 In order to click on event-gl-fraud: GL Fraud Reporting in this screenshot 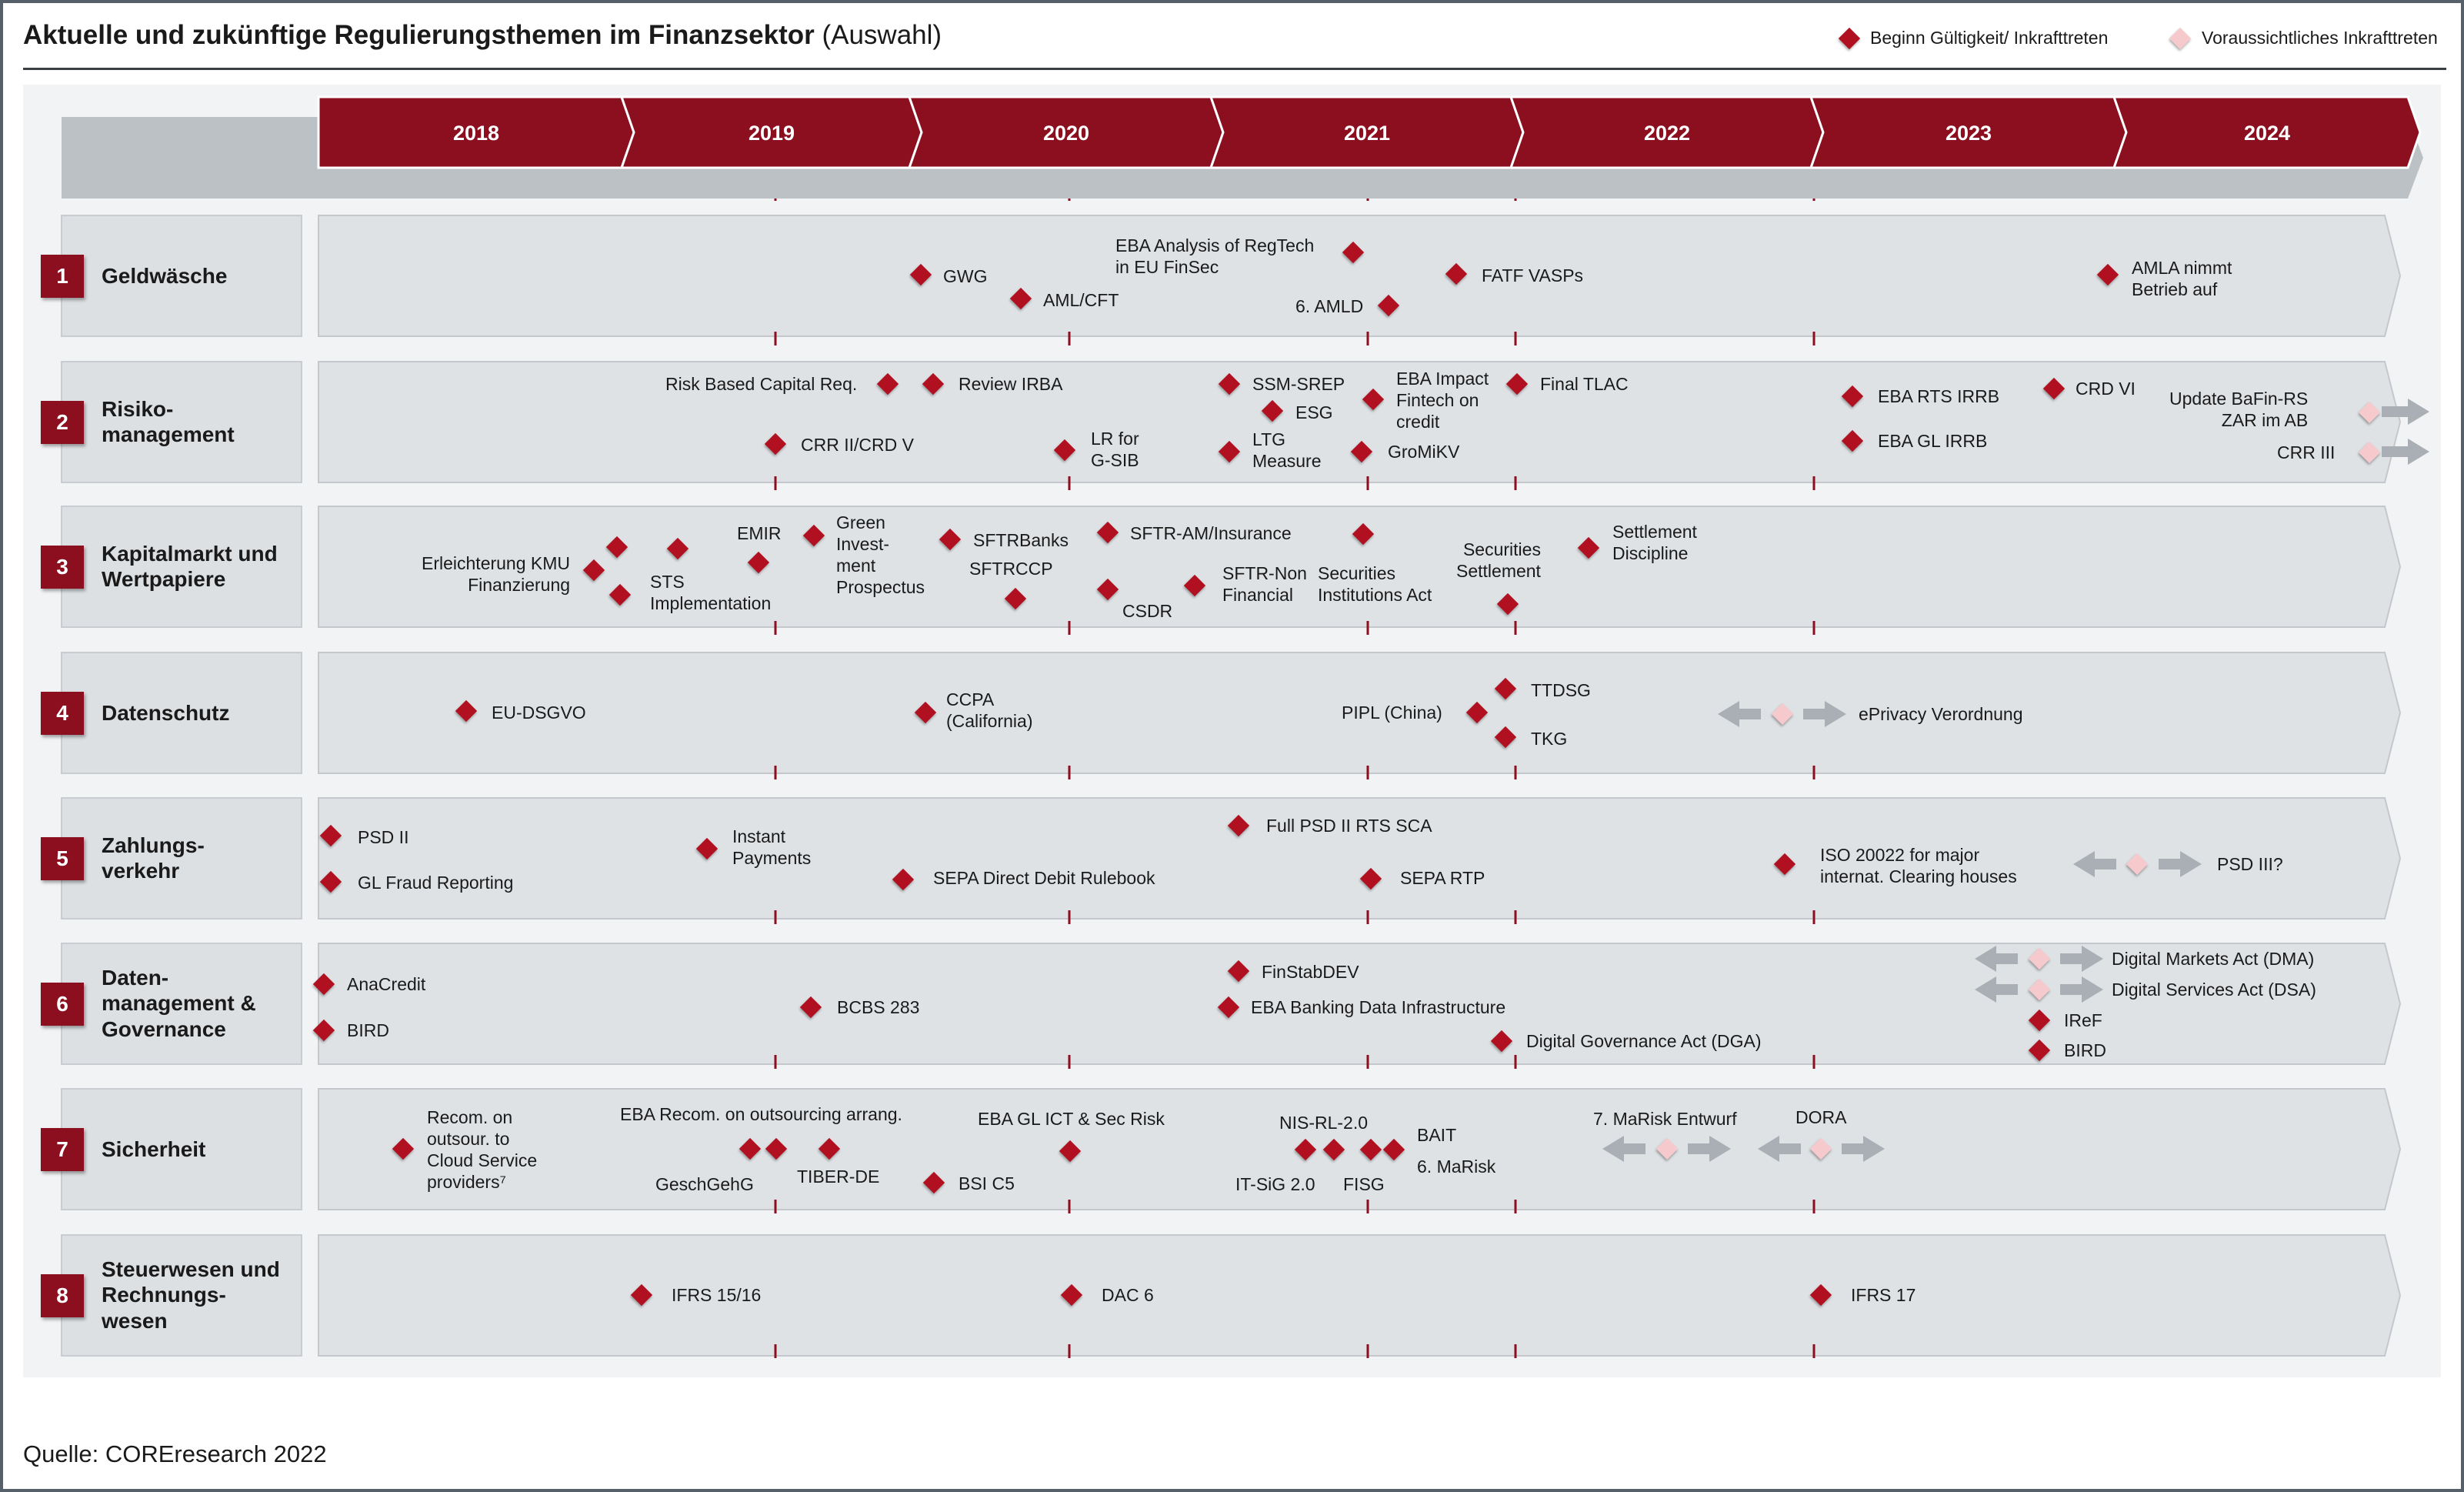, I will do `click(436, 883)`.